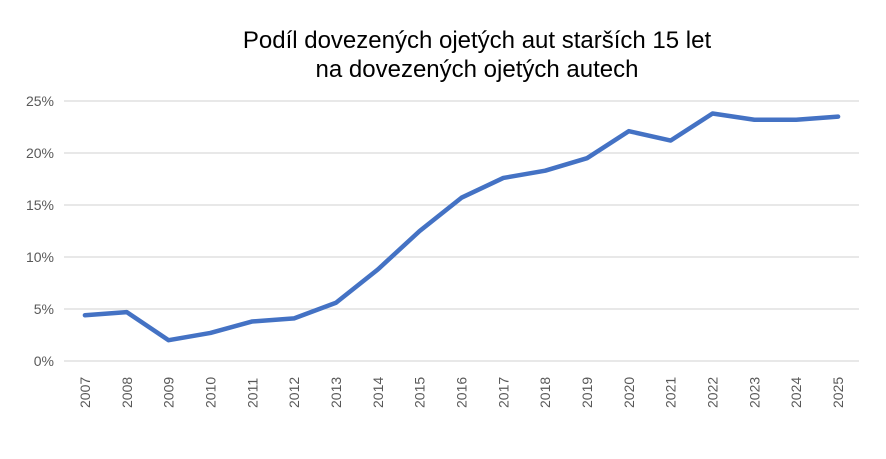 Image resolution: width=886 pixels, height=459 pixels. What do you see at coordinates (587, 392) in the screenshot?
I see `x-tick-label: 2019` at bounding box center [587, 392].